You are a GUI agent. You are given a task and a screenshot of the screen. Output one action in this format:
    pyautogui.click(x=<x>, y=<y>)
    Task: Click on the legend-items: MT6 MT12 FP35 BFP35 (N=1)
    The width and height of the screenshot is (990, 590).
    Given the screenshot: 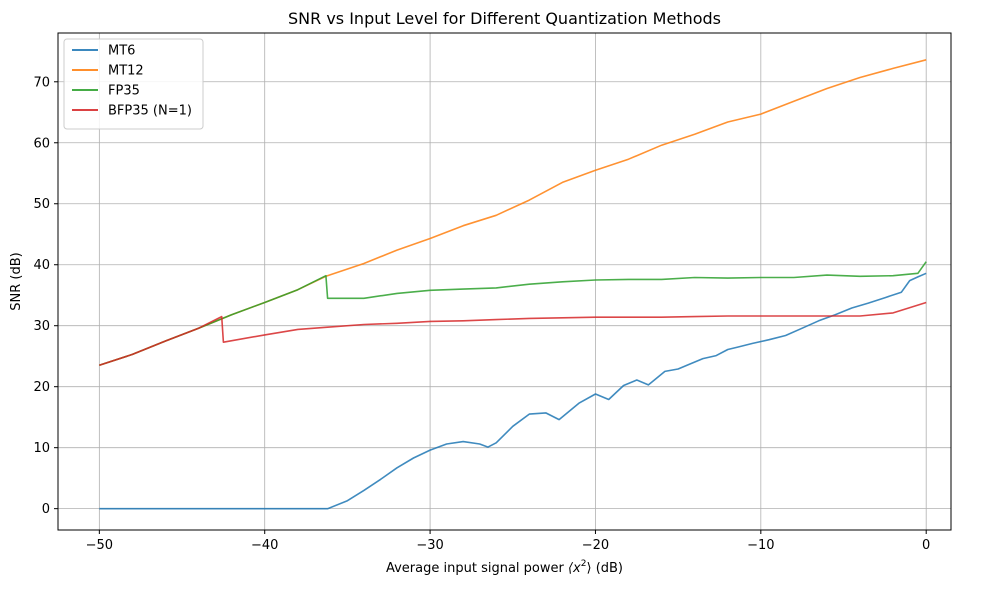 What is the action you would take?
    pyautogui.click(x=132, y=81)
    